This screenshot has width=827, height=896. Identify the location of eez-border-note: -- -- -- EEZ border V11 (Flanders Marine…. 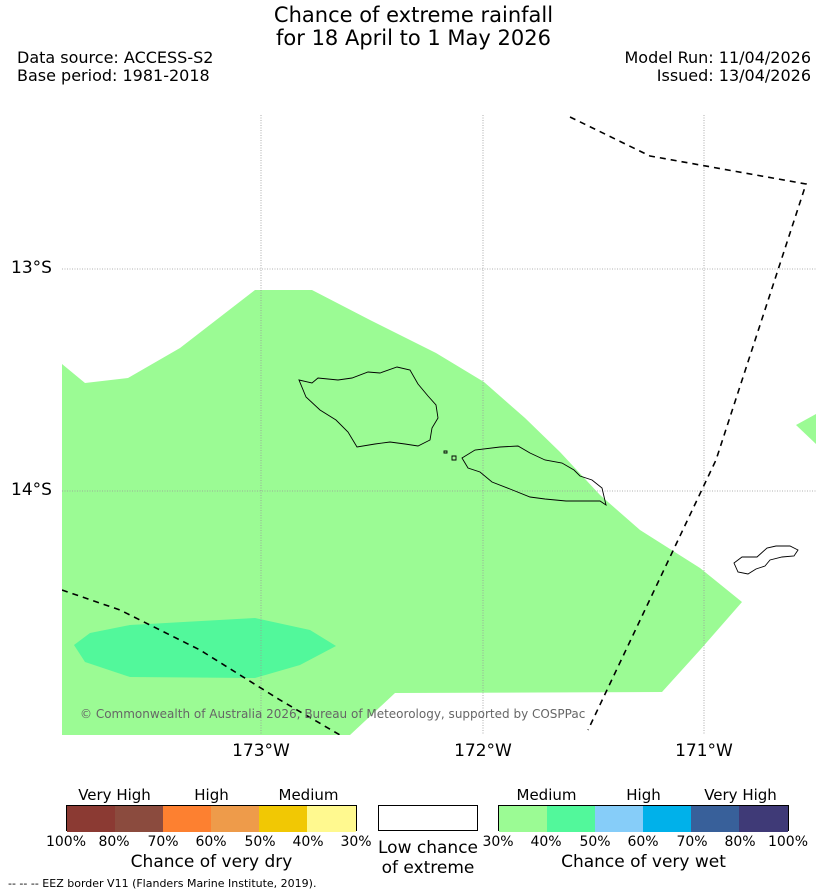
(162, 883).